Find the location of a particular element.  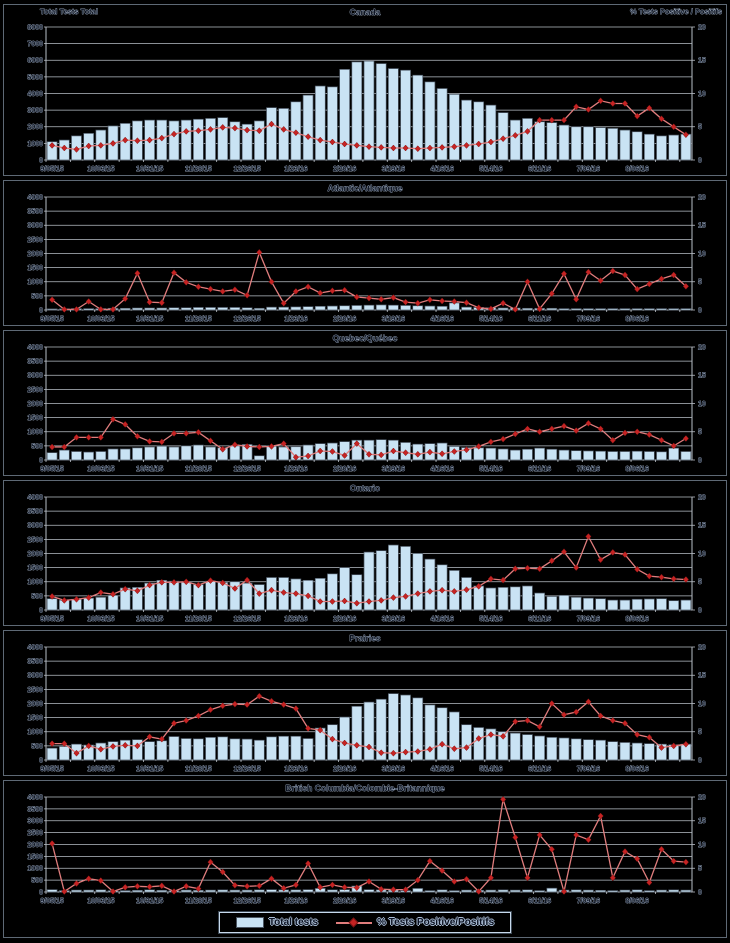

legend: Total tests % Tests Positive/Positifs is located at coordinates (365, 922).